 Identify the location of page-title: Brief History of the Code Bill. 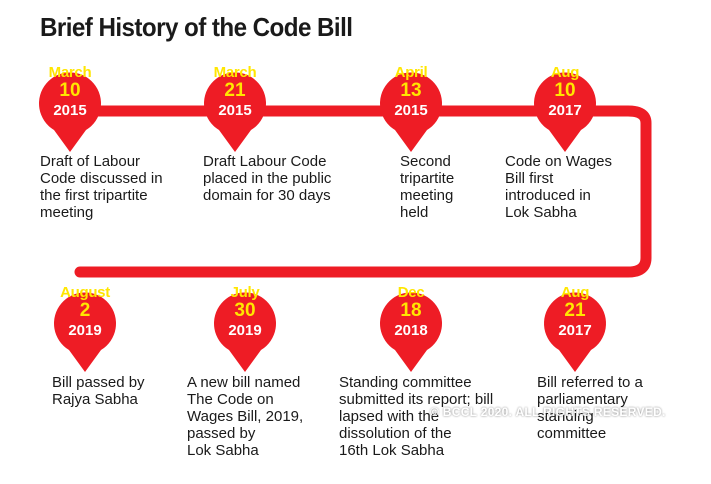
(196, 27).